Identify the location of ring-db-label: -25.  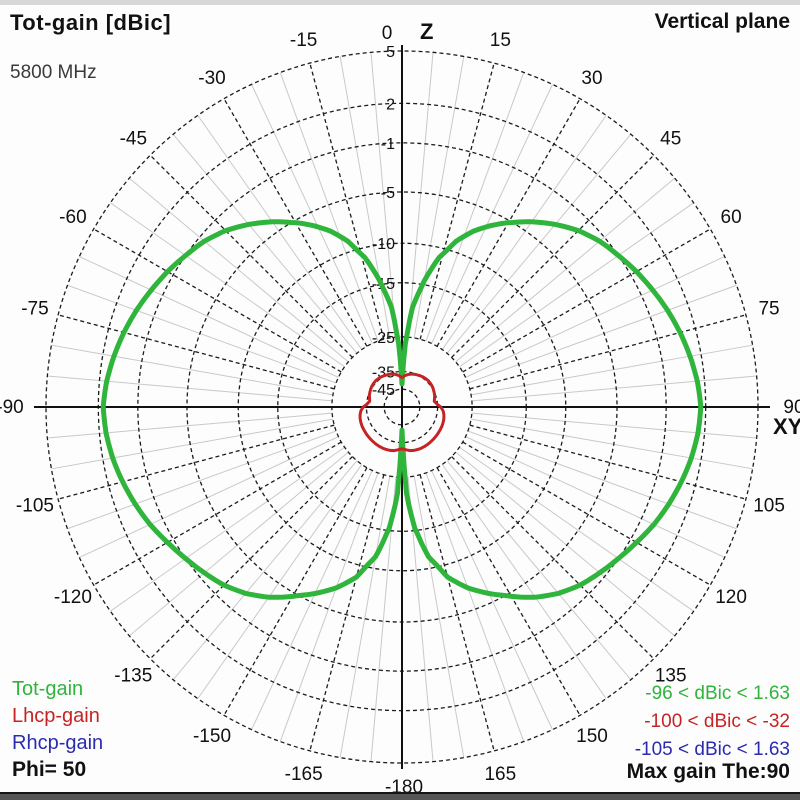
(383, 338).